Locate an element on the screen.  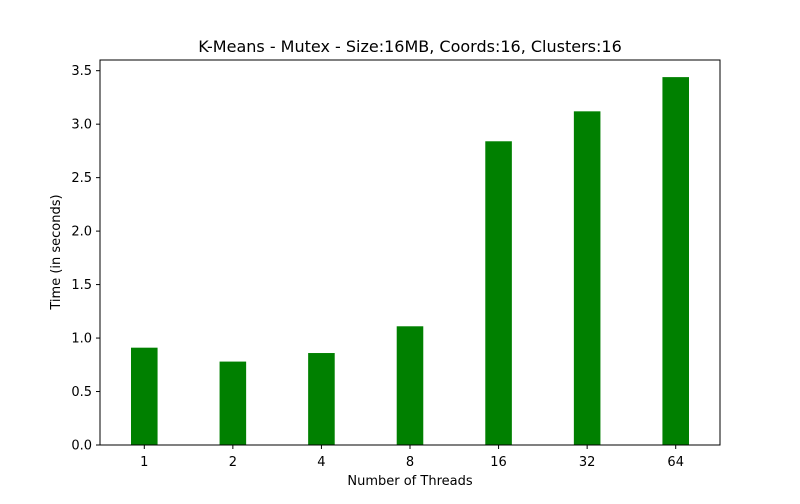
y-axis-label: Time (in seconds) is located at coordinates (56, 252).